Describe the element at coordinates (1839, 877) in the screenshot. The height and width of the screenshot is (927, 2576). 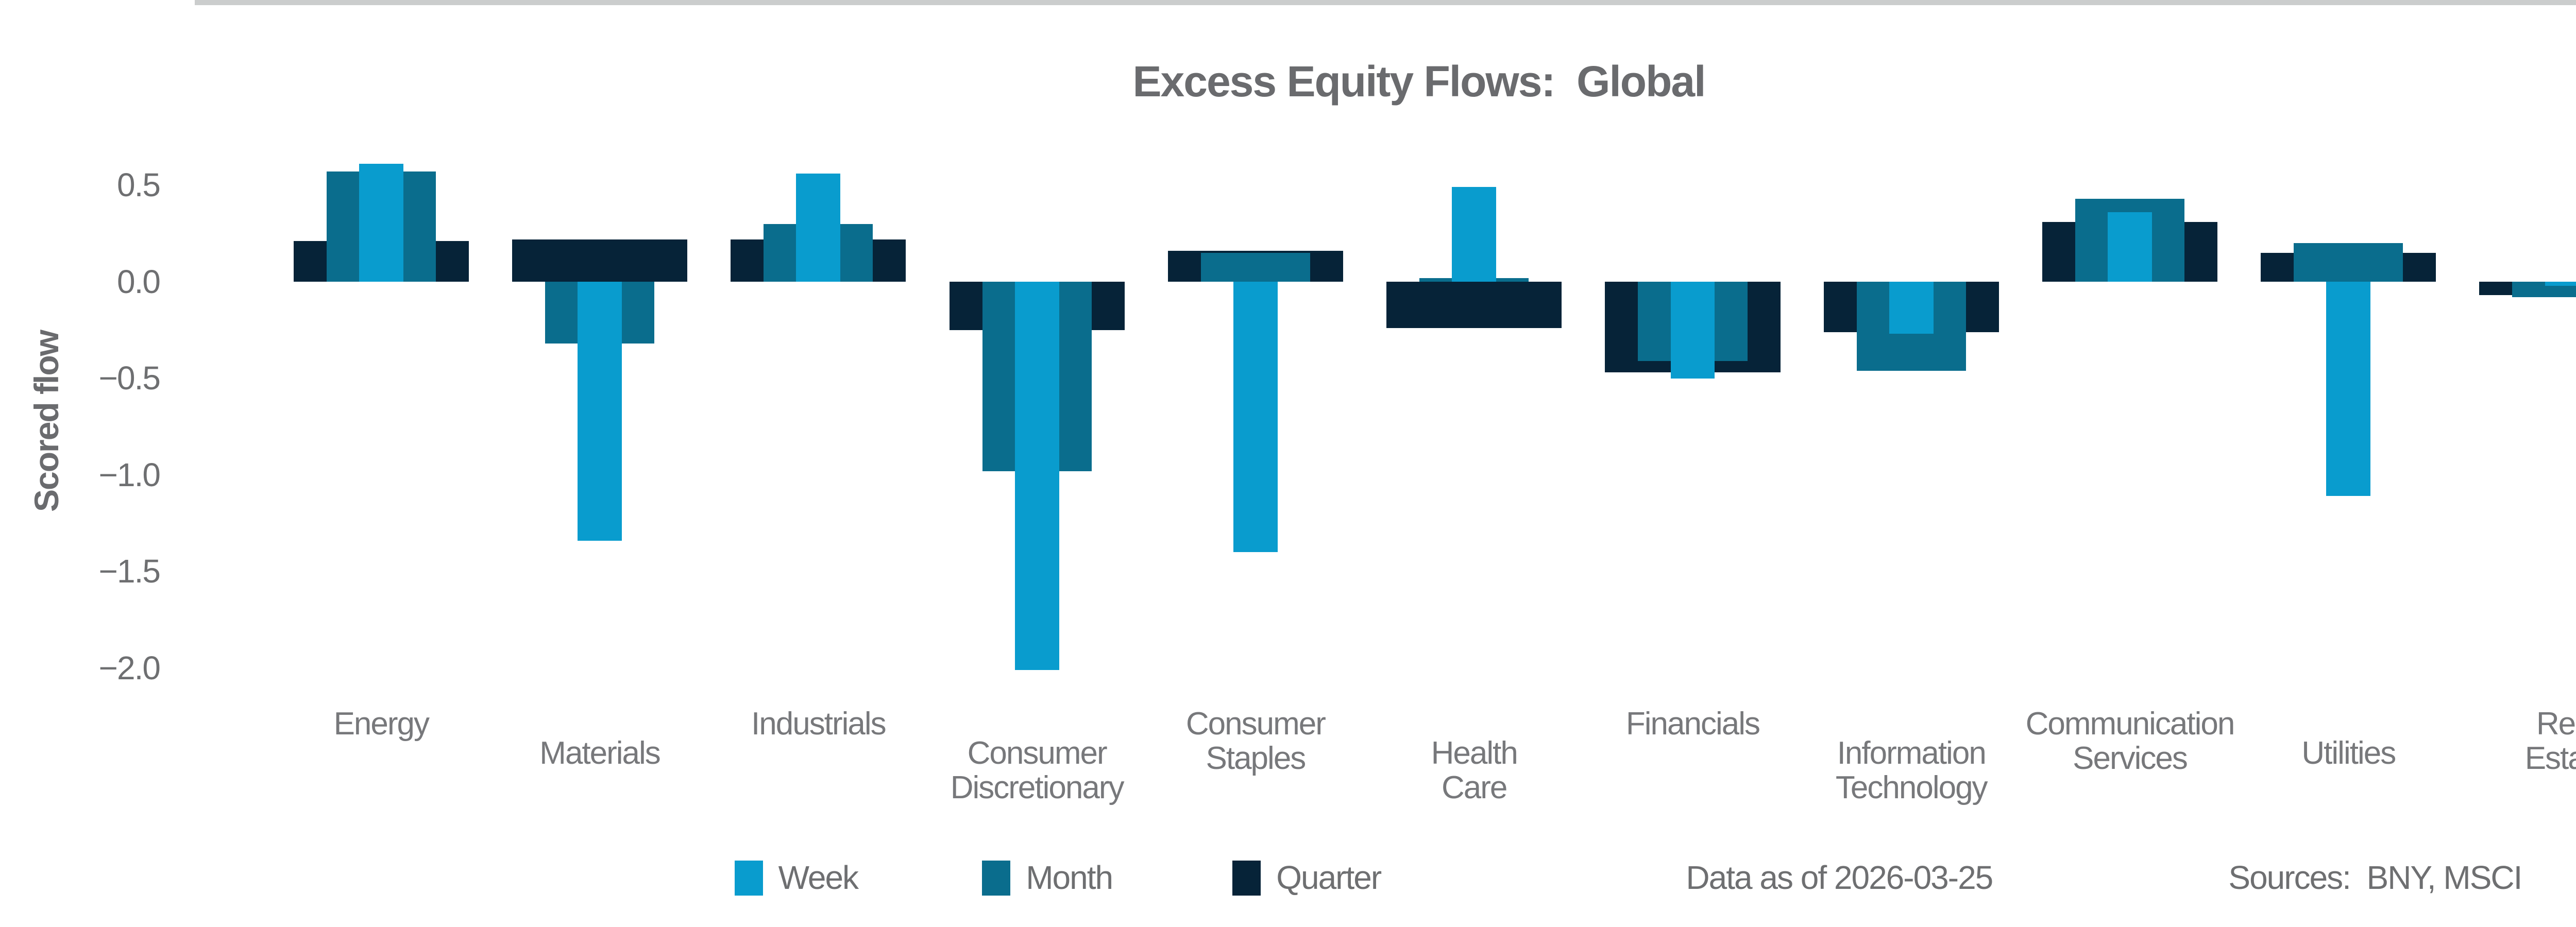
I see `data-as-of-note: Data as of 2026-03-25` at that location.